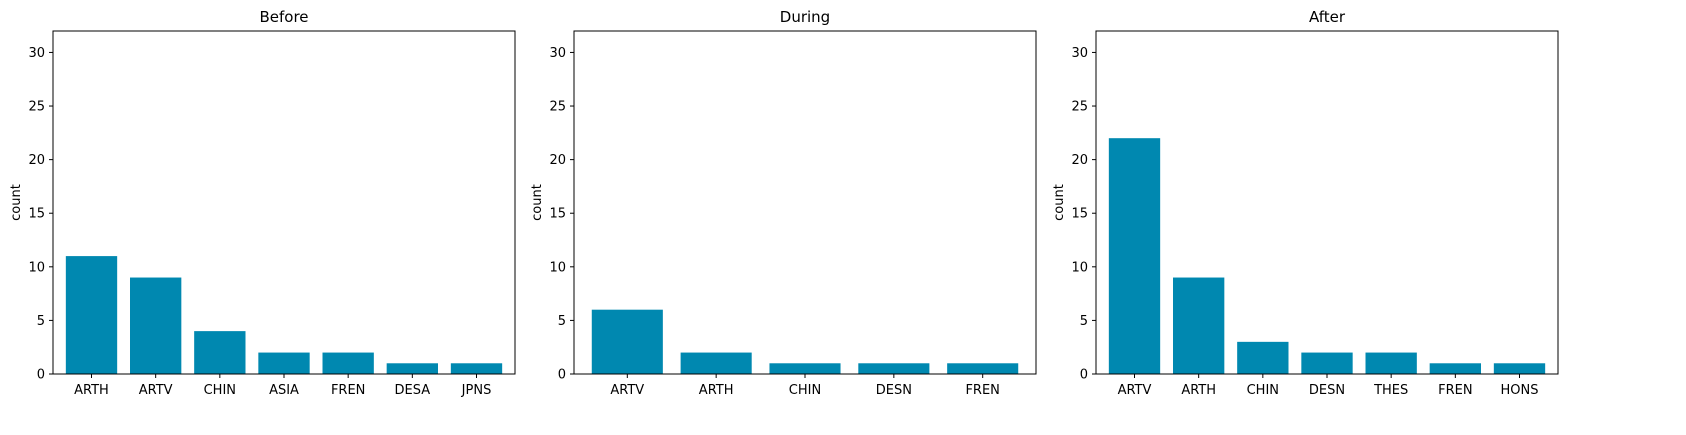 The width and height of the screenshot is (1686, 435). Describe the element at coordinates (476, 368) in the screenshot. I see `bar-jpns` at that location.